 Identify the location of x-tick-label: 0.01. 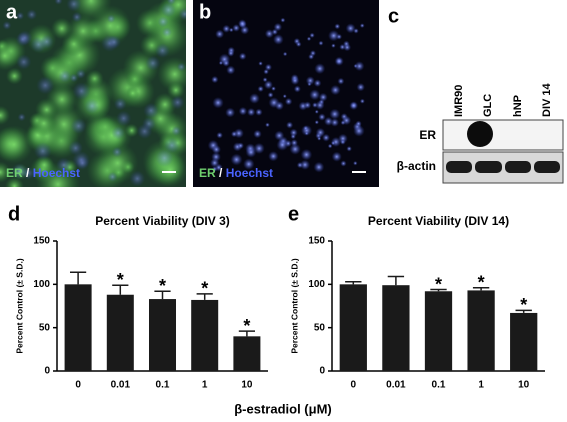
(121, 385).